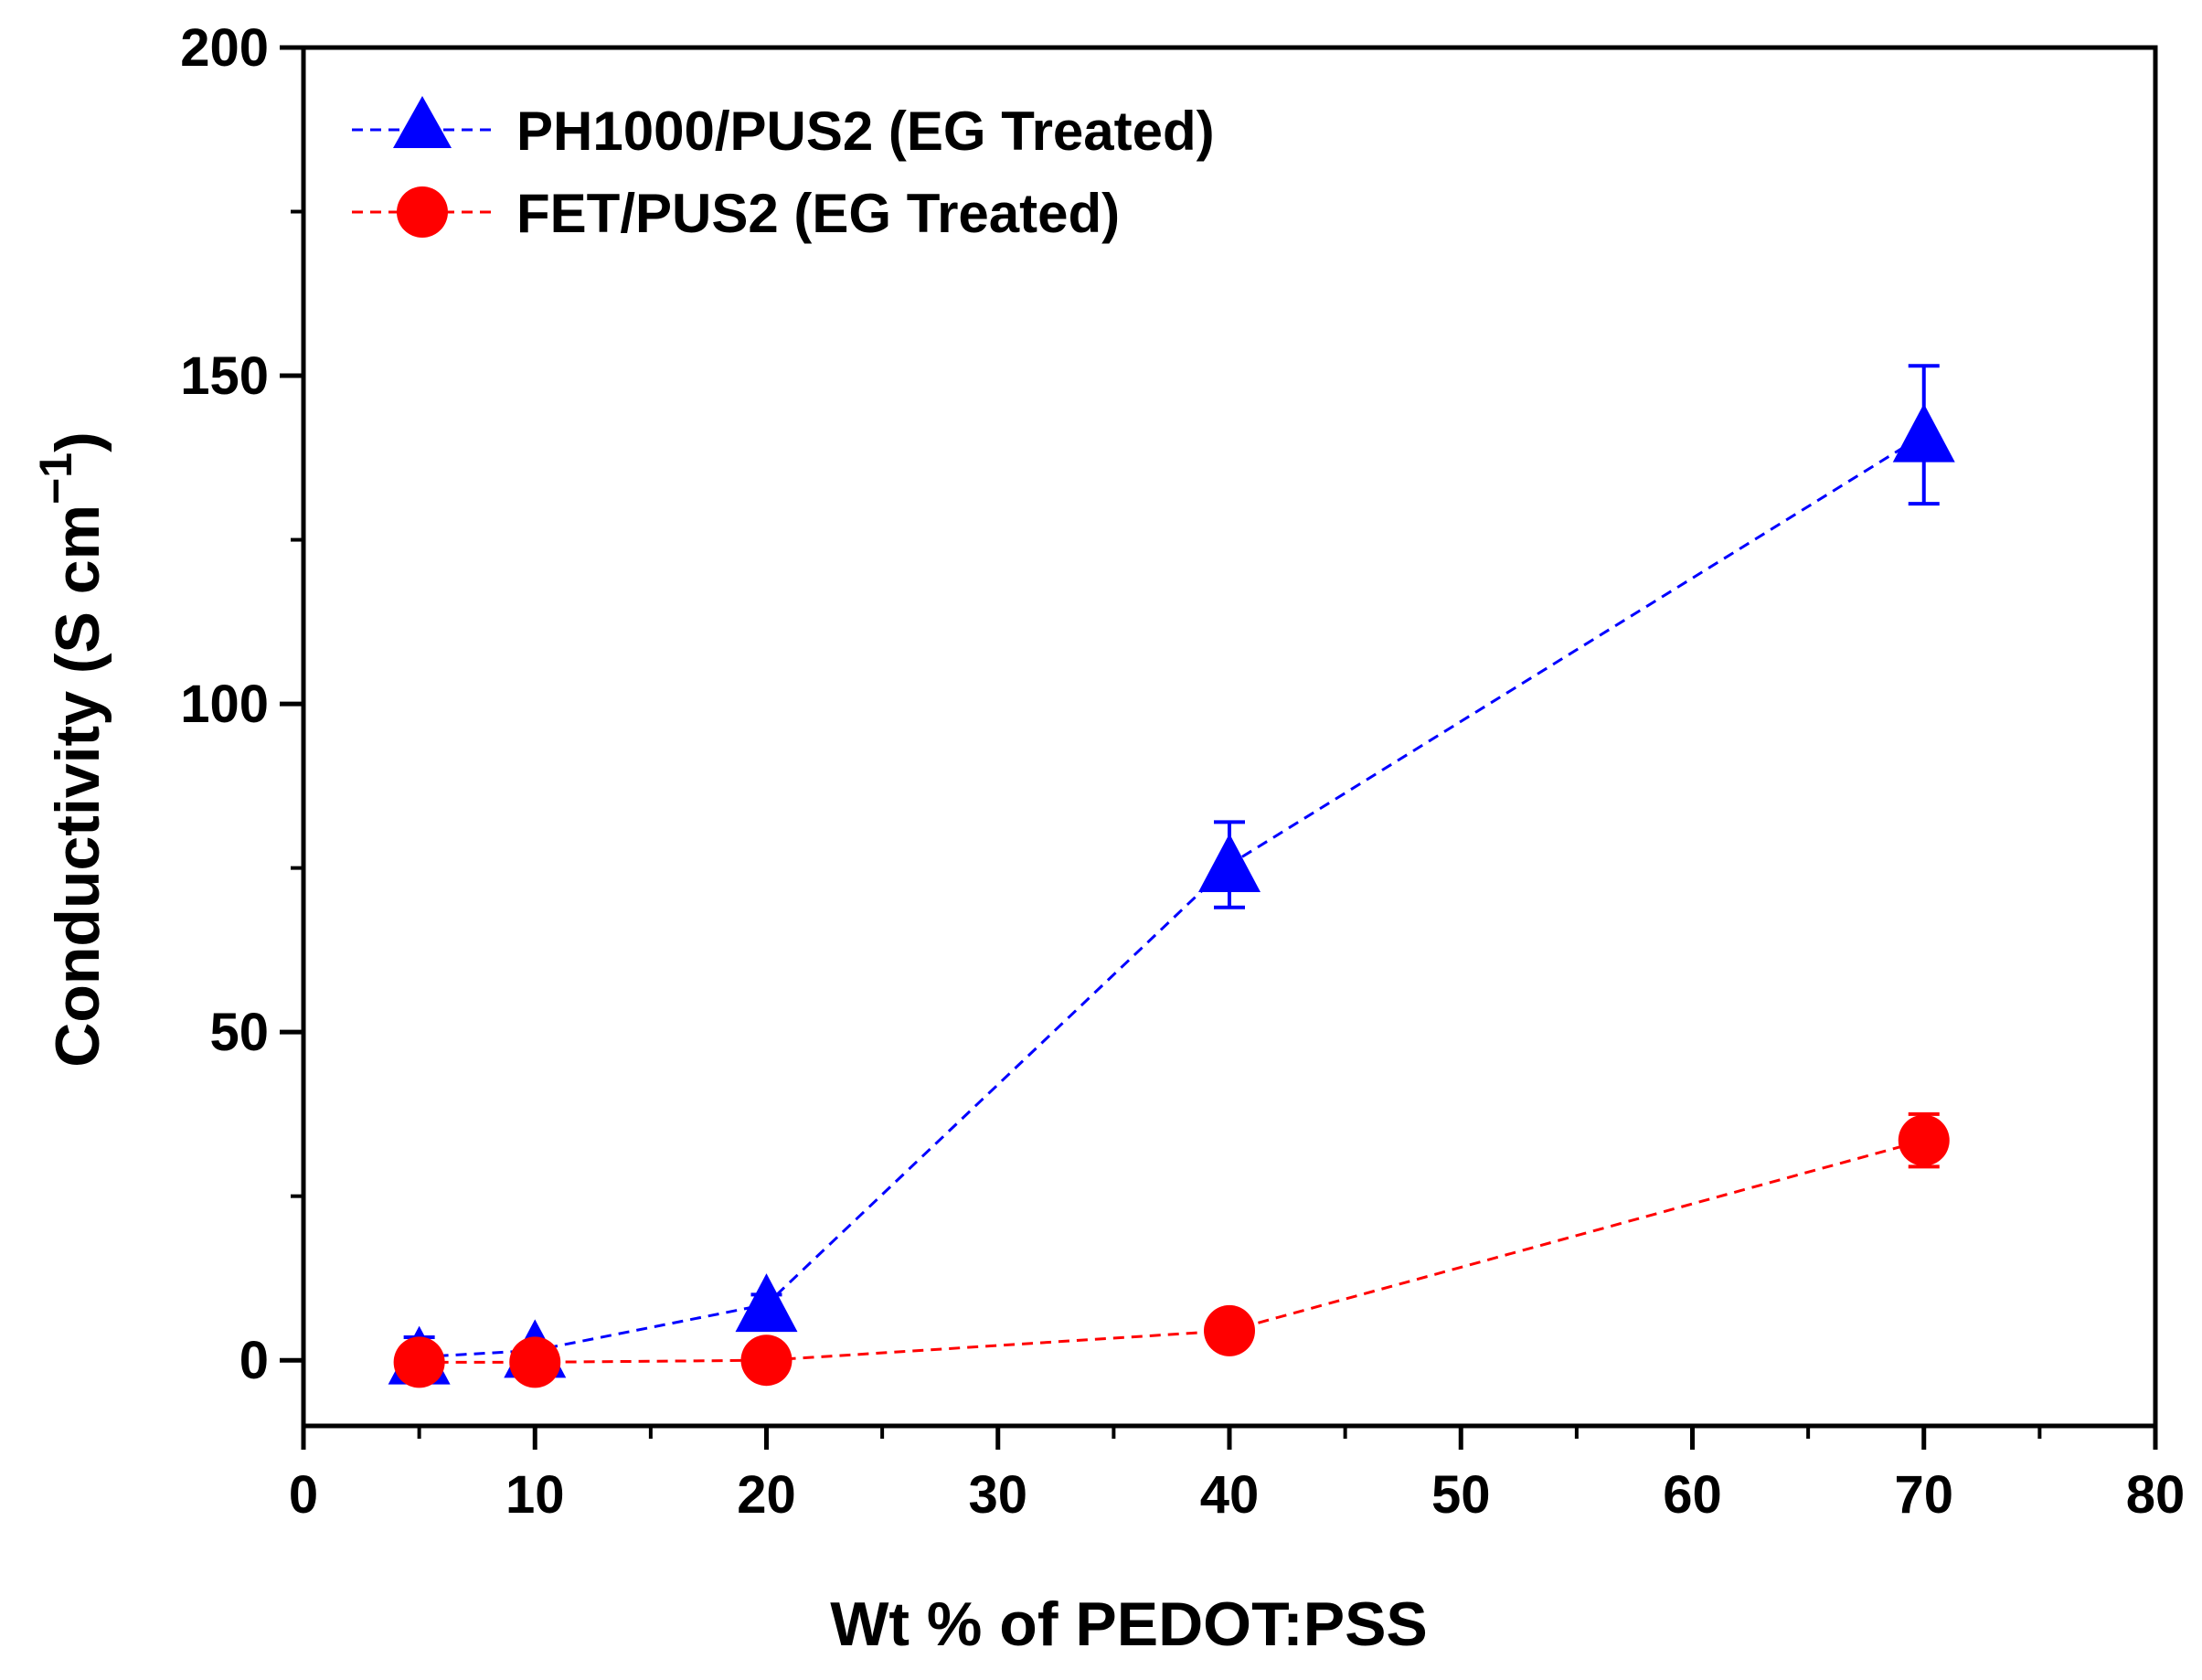 The width and height of the screenshot is (2202, 1680). Describe the element at coordinates (1461, 1495) in the screenshot. I see `x-tick-label: 50` at that location.